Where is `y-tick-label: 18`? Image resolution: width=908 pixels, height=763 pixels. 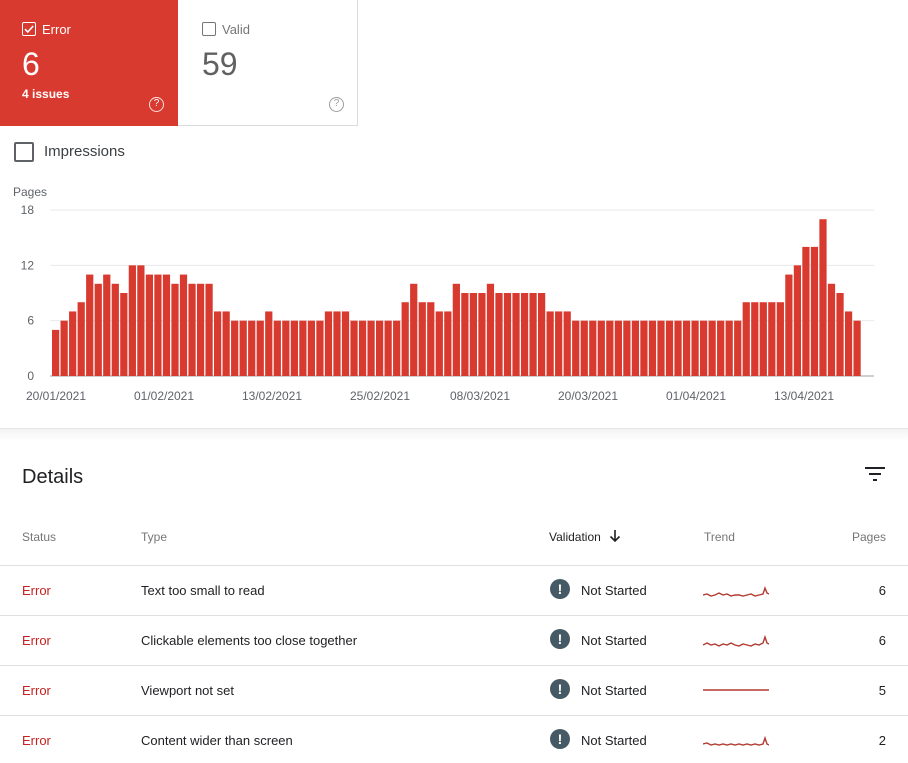 y-tick-label: 18 is located at coordinates (28, 210).